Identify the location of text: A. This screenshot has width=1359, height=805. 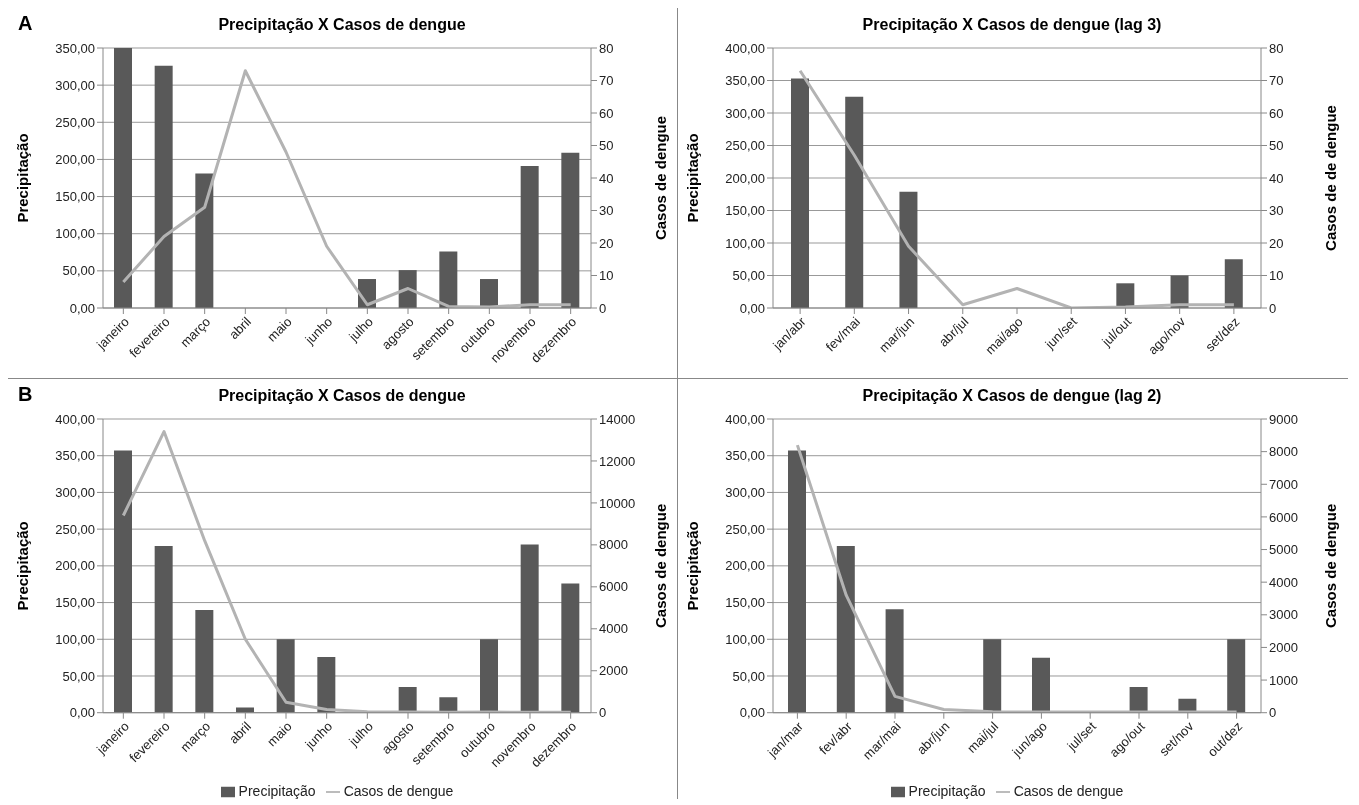
(25, 23).